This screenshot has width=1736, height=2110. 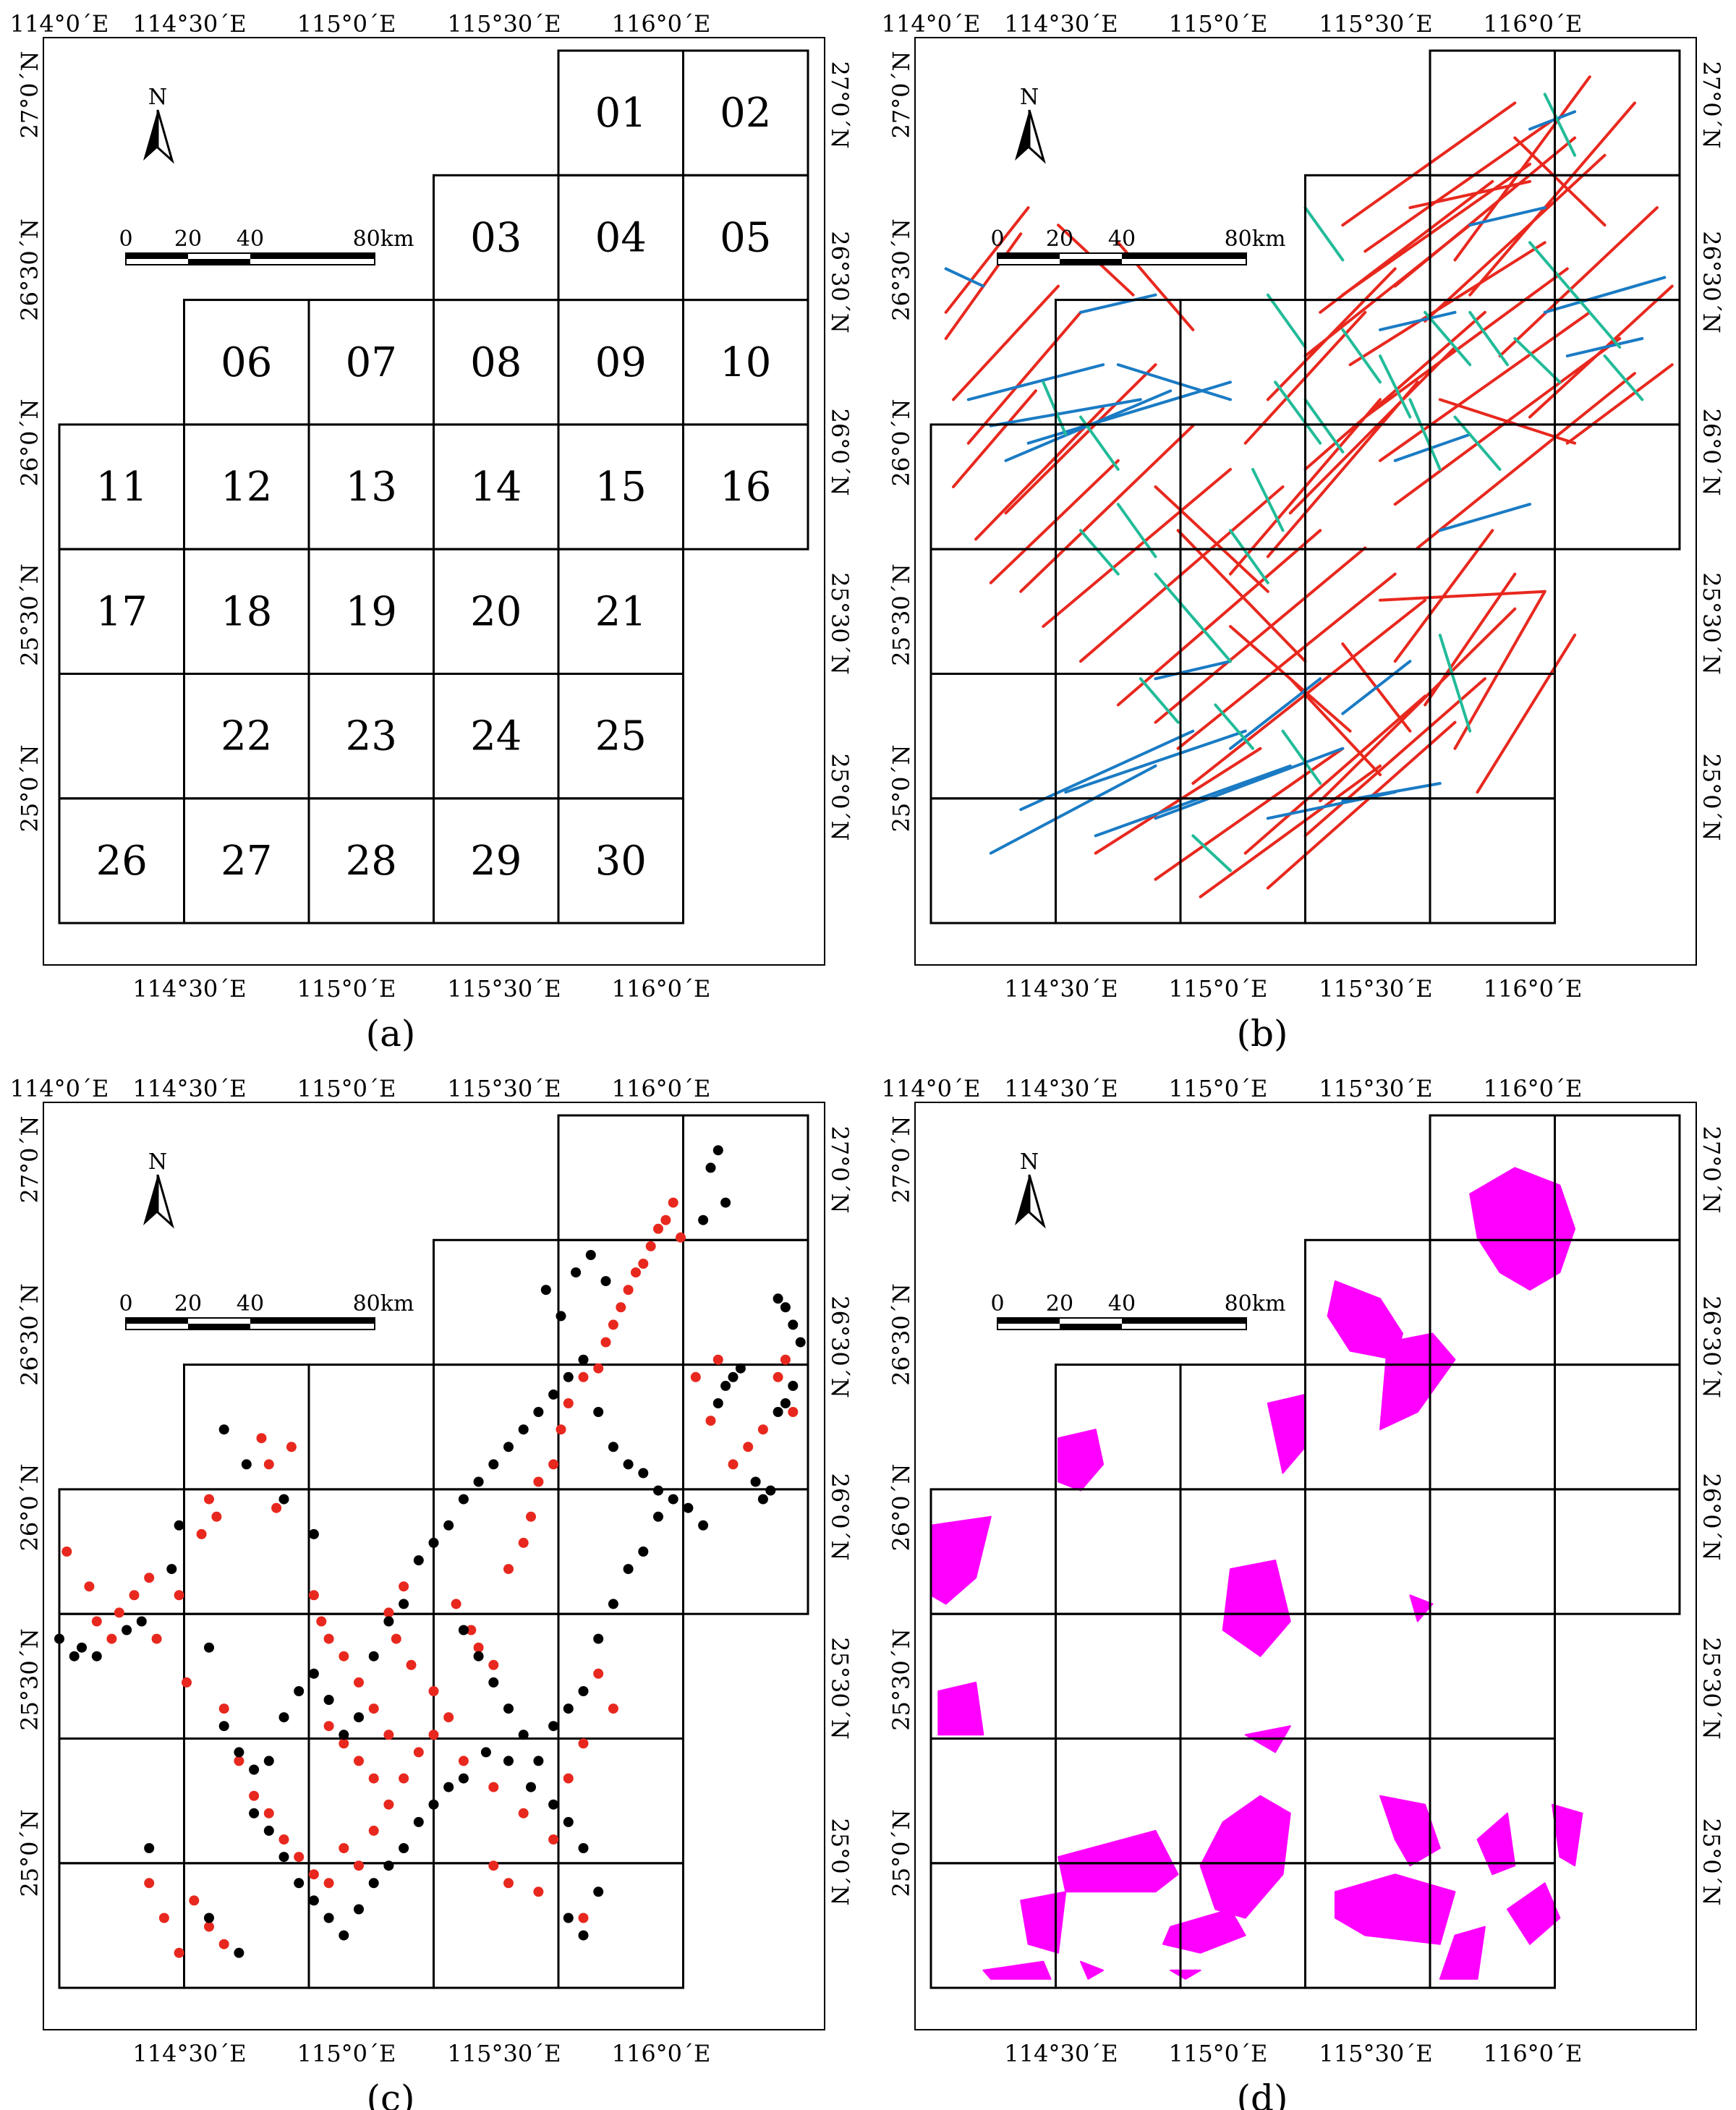 I want to click on scale-tick-label: 40, so click(x=1122, y=239).